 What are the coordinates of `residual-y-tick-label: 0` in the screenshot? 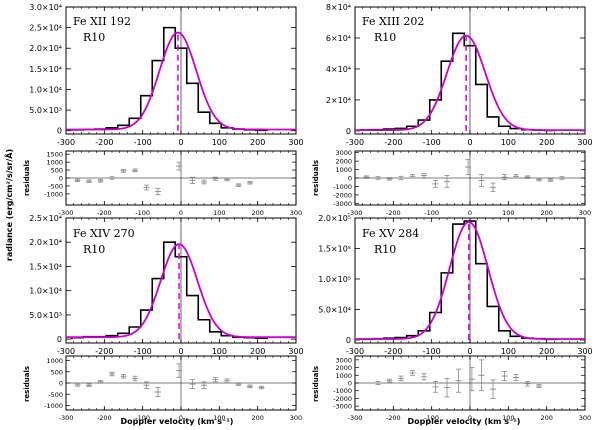 It's located at (61, 384).